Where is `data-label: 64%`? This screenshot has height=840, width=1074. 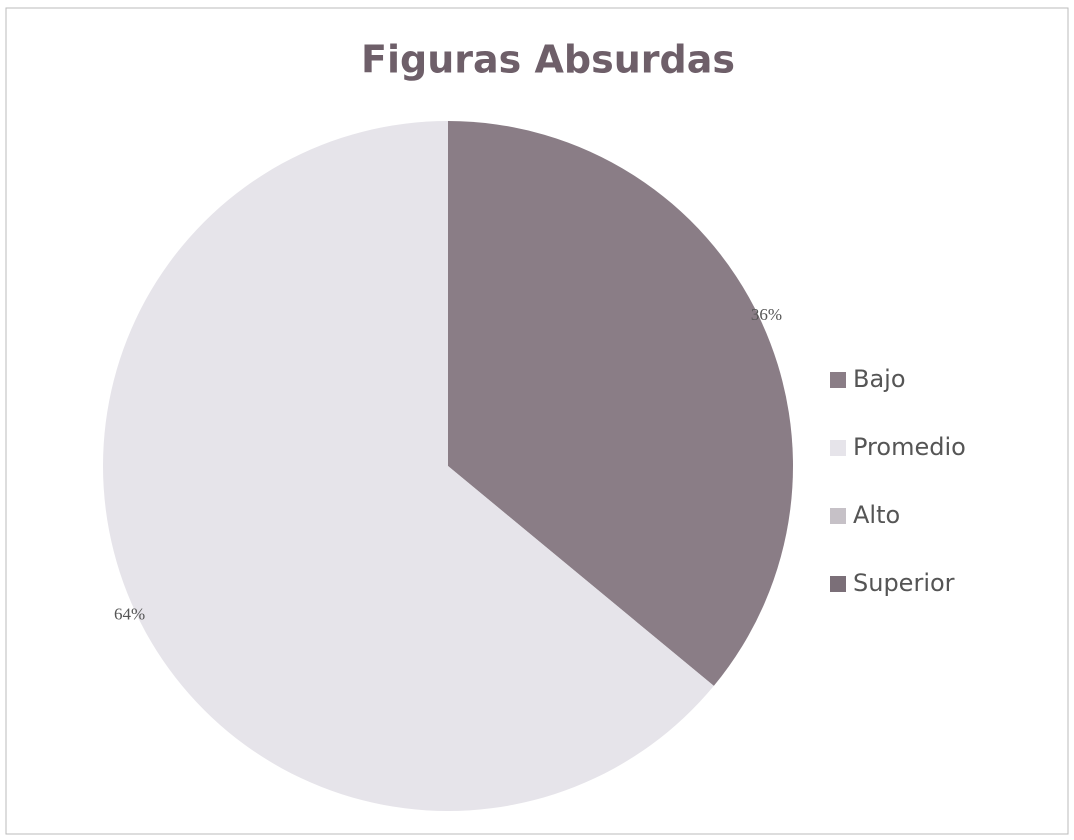 data-label: 64% is located at coordinates (129, 614).